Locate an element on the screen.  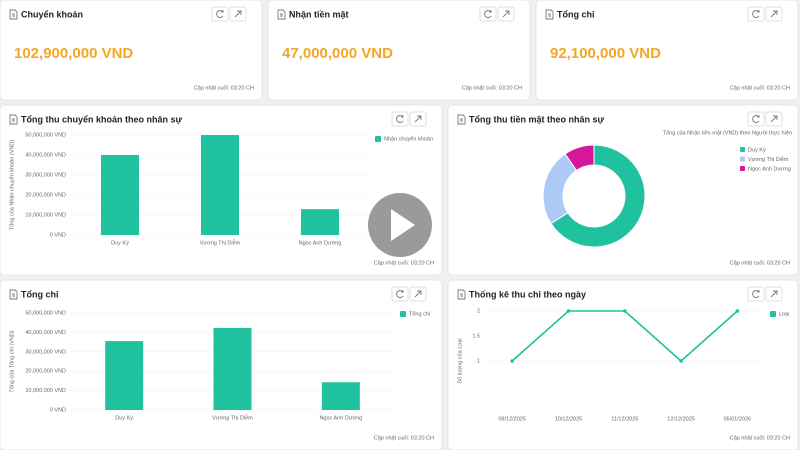
x-tick-label: 05/01/2026 is located at coordinates (738, 419).